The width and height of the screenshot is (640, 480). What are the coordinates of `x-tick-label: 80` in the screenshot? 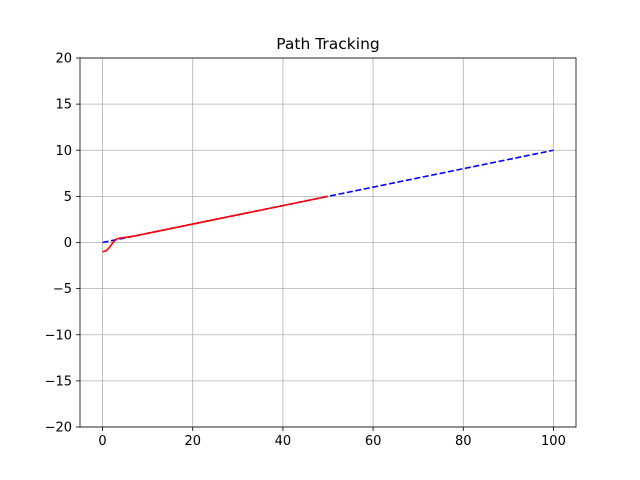 It's located at (463, 441).